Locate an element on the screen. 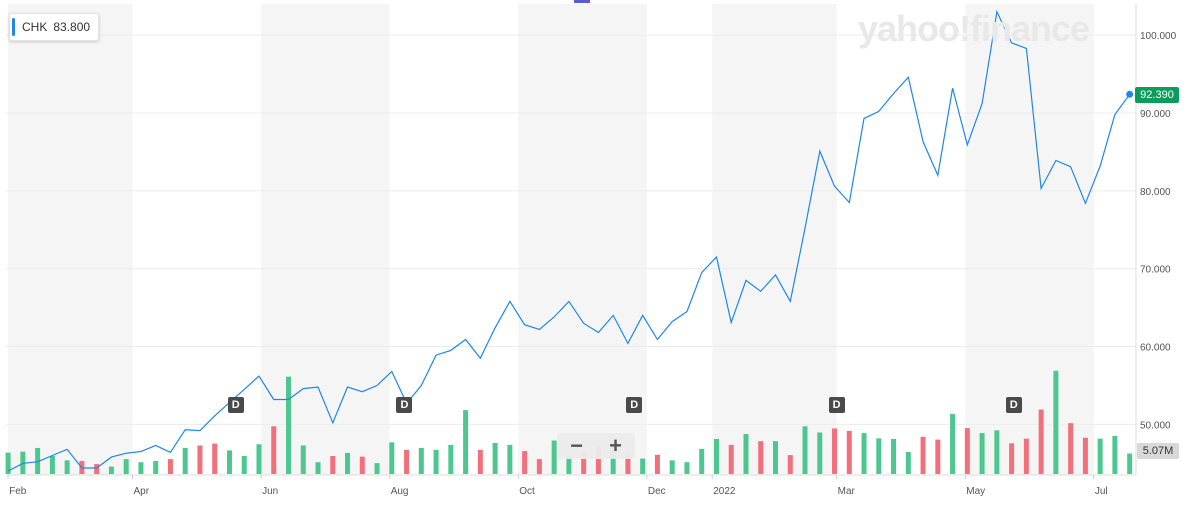  y-tick-label: 100.000 is located at coordinates (1158, 36).